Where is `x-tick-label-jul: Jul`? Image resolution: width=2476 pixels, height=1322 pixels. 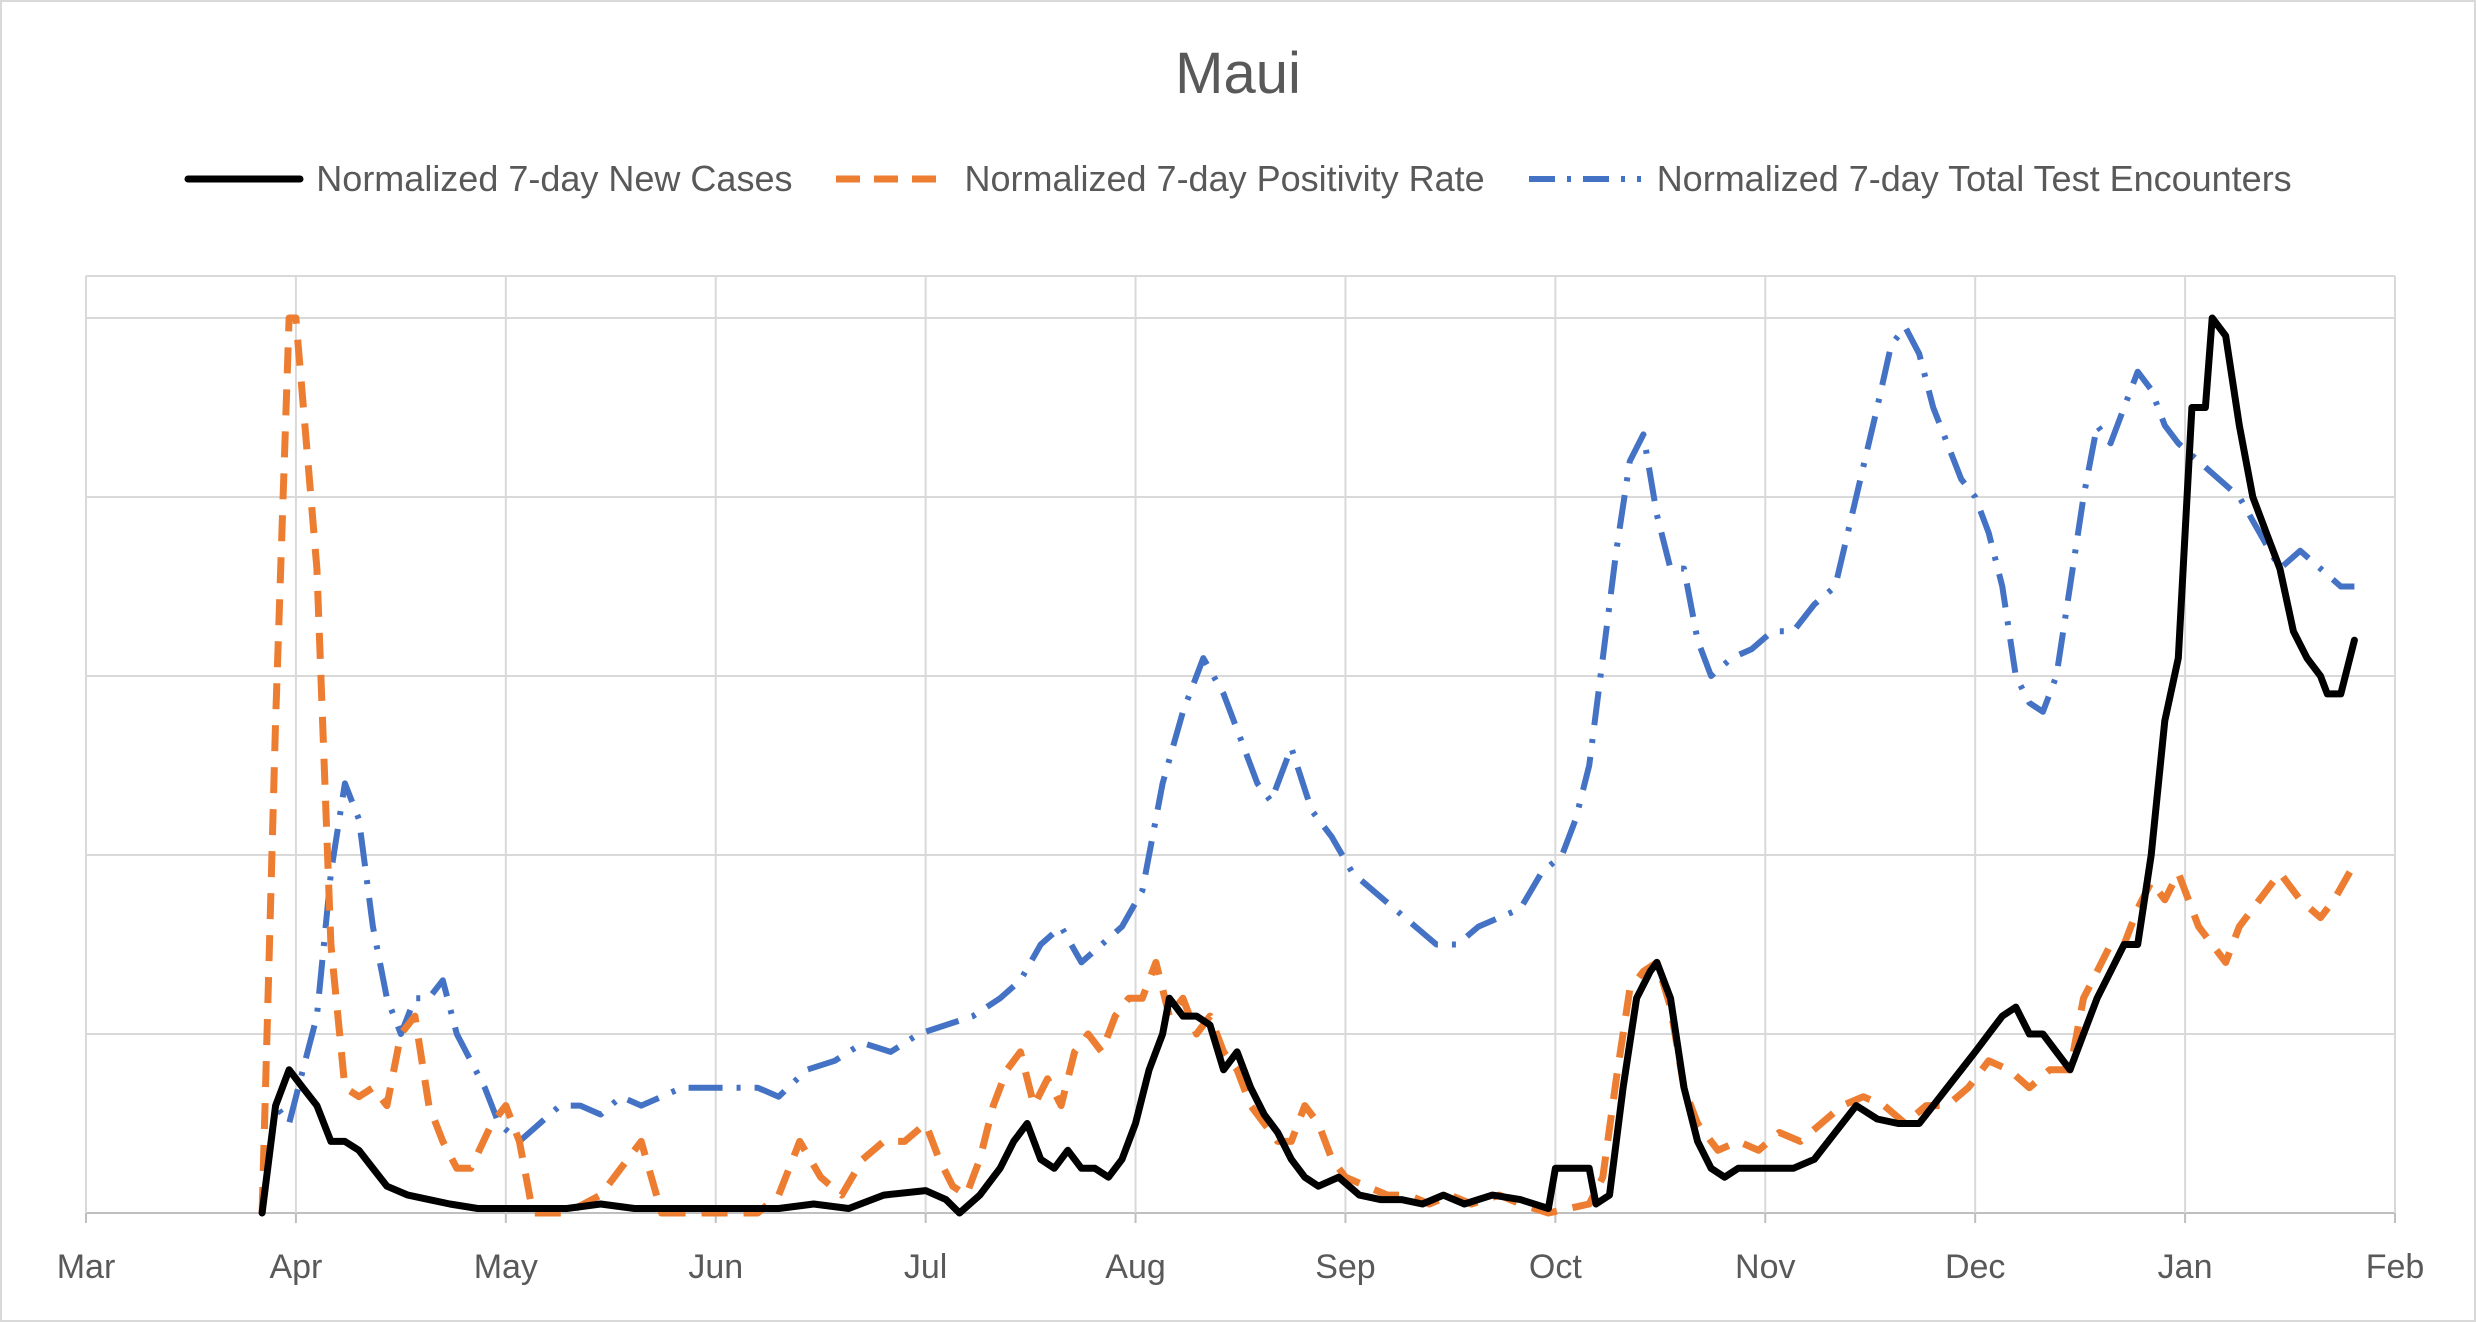
x-tick-label-jul: Jul is located at coordinates (925, 1267).